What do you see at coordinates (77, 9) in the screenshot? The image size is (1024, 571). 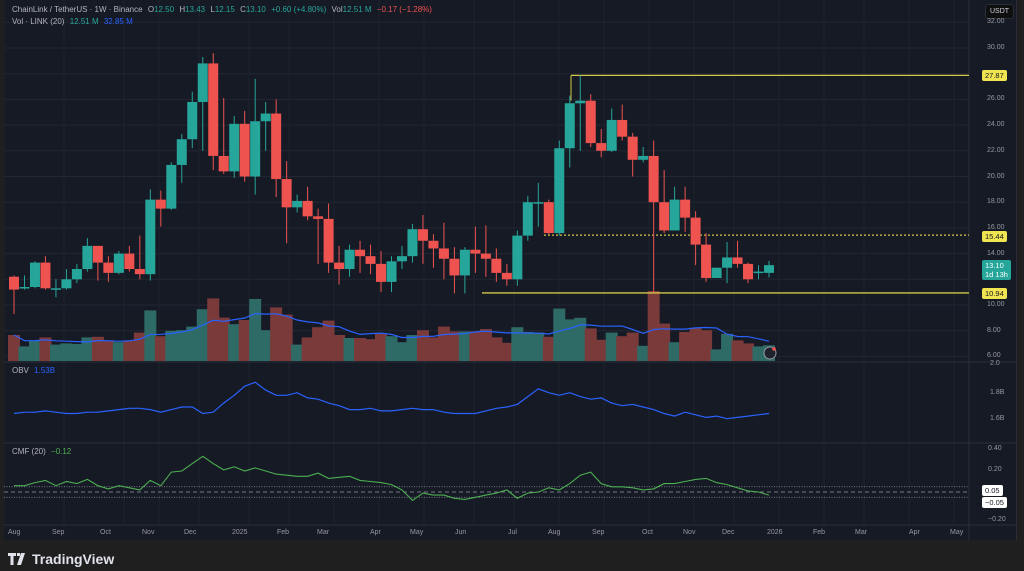 I see `symbol-title: ChainLink / TetherUS · 1W · Binance` at bounding box center [77, 9].